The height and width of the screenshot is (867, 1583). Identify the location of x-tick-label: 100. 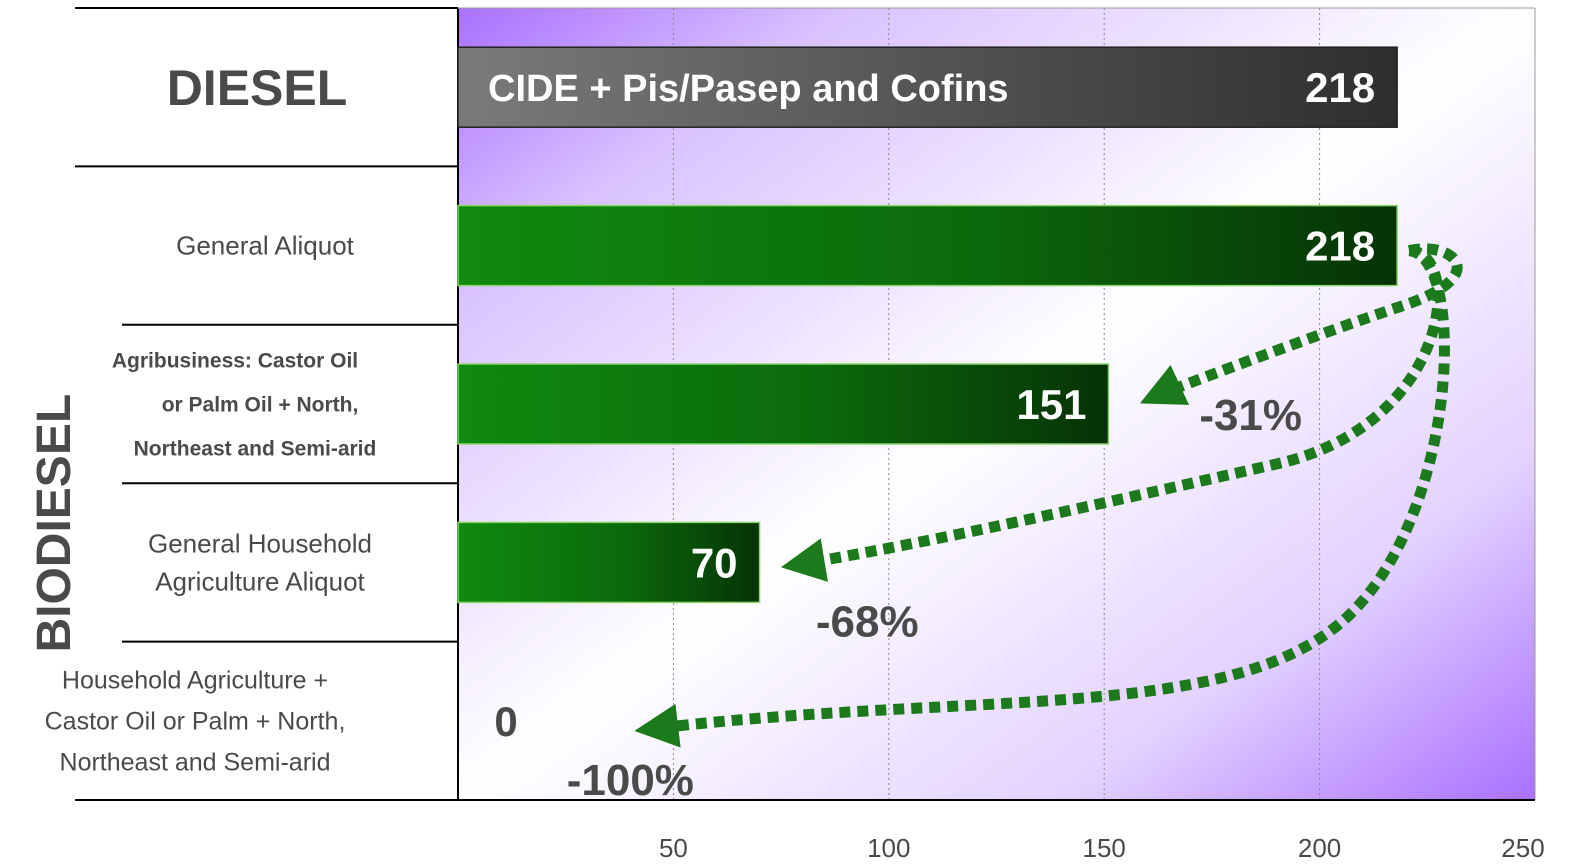
(888, 848).